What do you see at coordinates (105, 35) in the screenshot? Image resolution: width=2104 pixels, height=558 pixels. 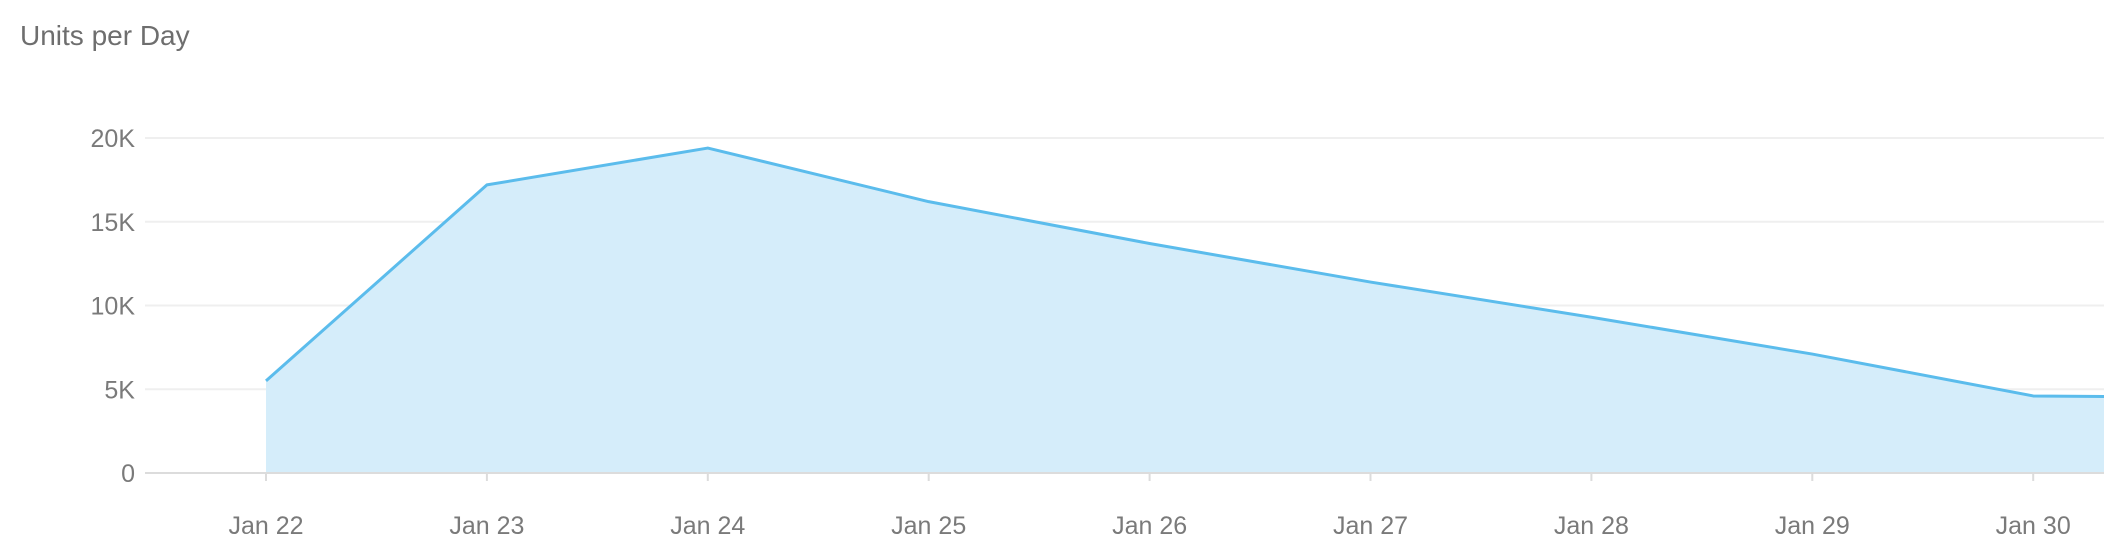 I see `chart-title: Units per Day` at bounding box center [105, 35].